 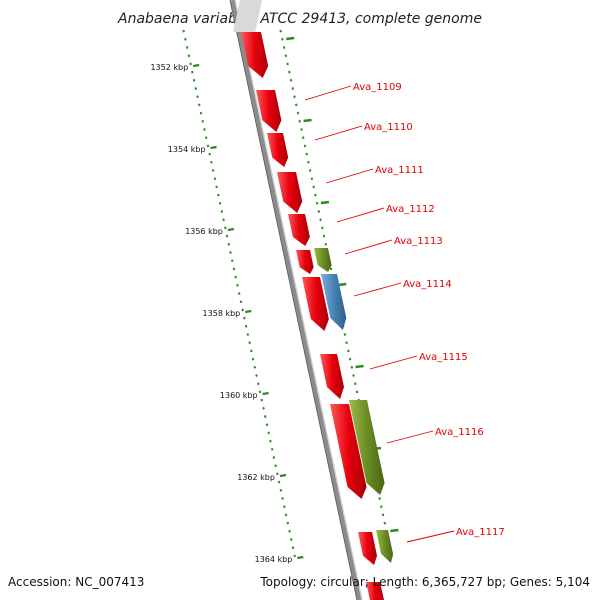 I want to click on accession-text: Accession: NC_007413, so click(x=76, y=582).